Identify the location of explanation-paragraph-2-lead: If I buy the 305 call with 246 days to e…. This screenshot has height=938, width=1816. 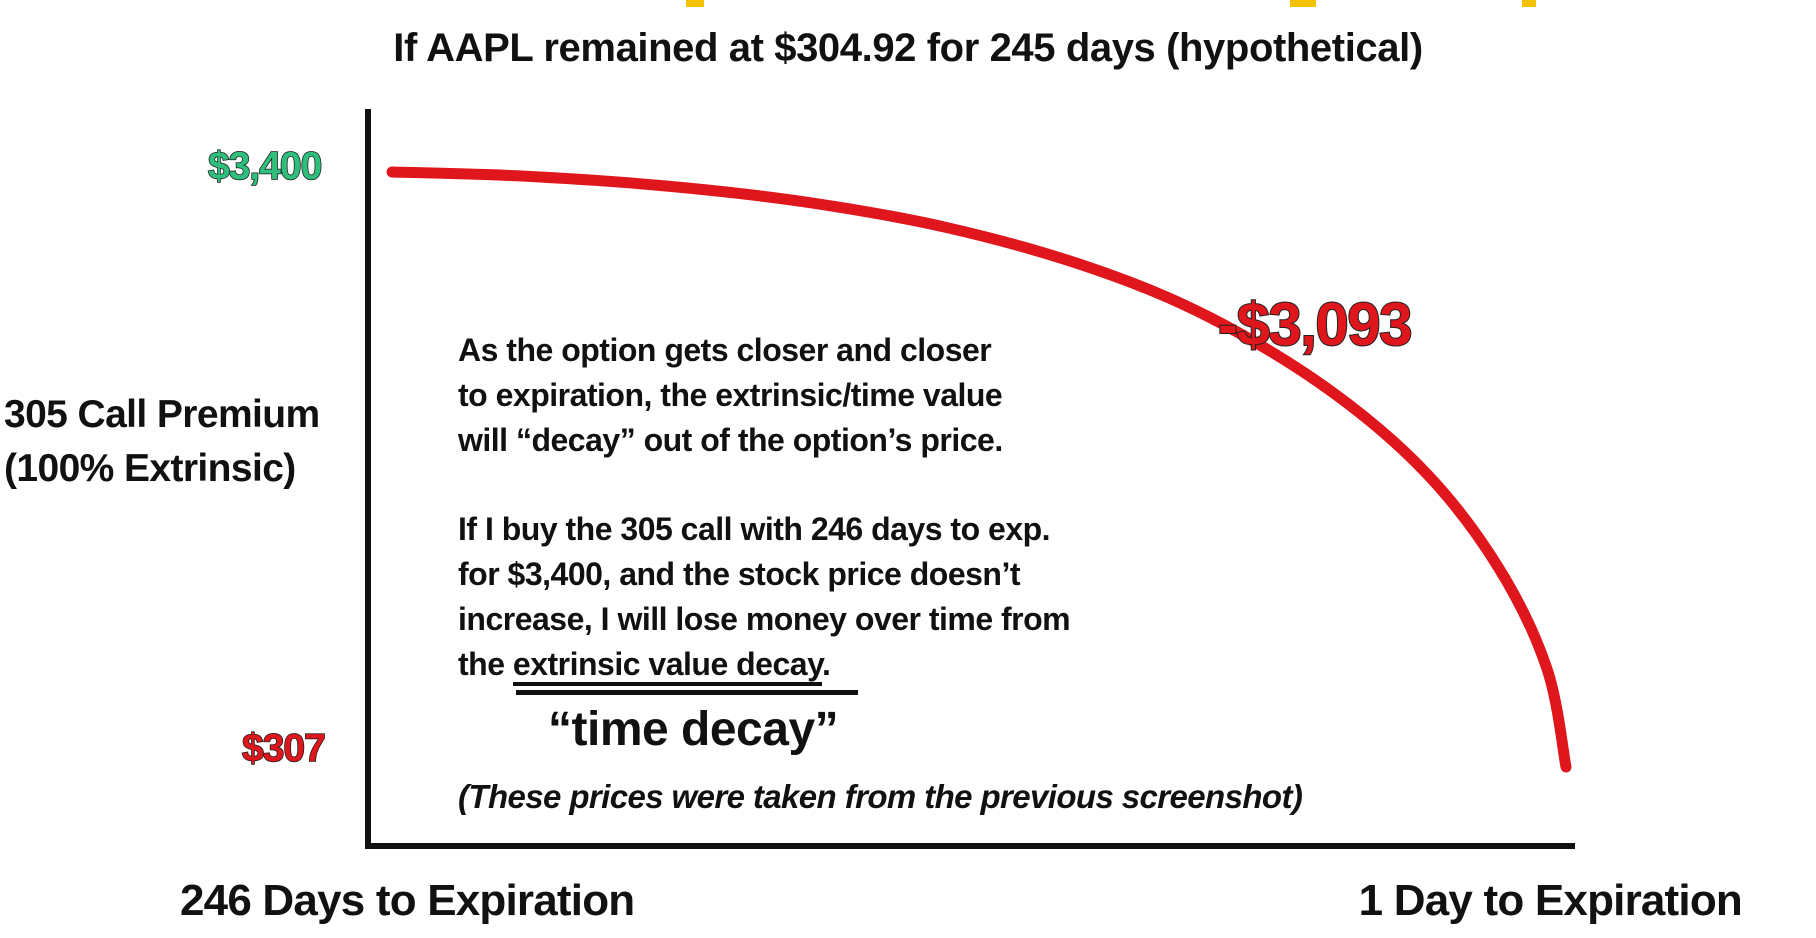
(764, 596).